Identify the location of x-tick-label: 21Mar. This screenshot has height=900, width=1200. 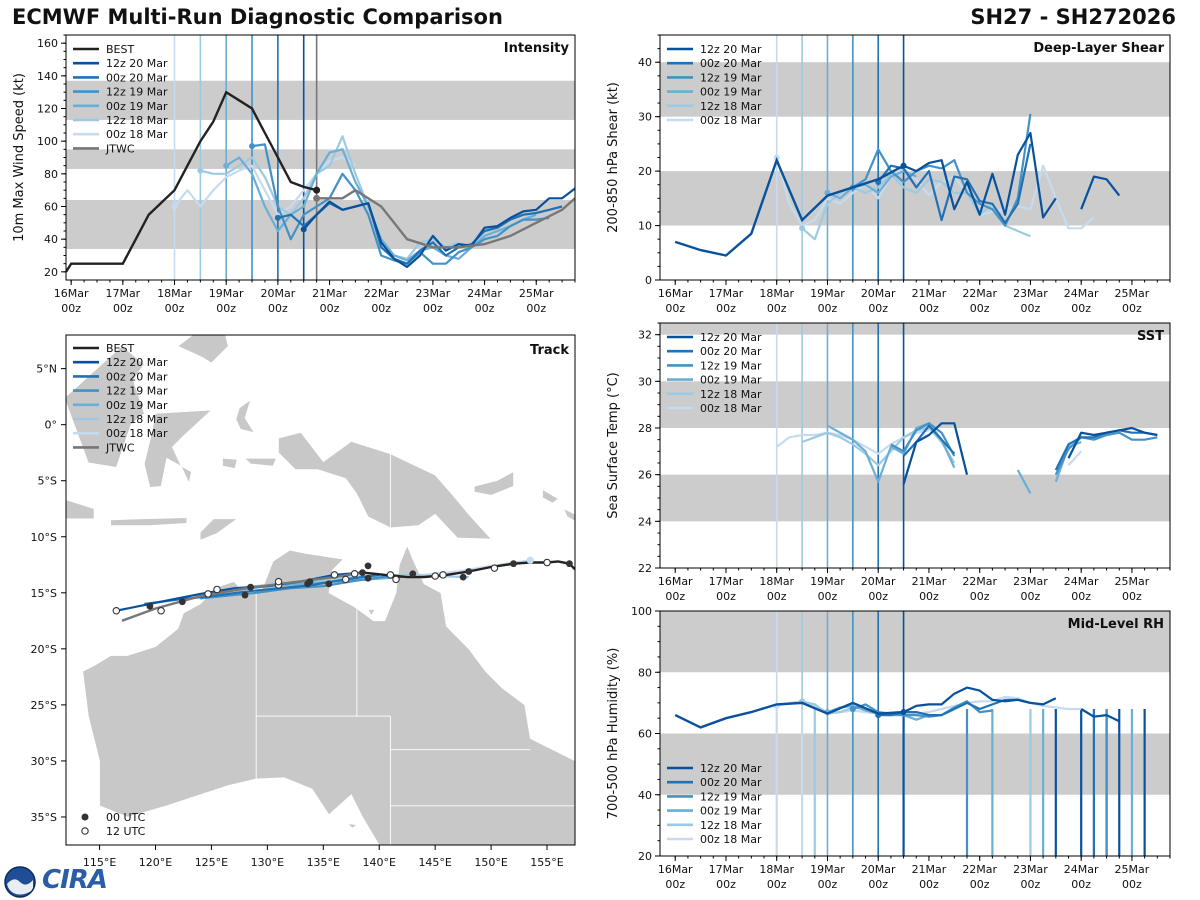
(329, 293).